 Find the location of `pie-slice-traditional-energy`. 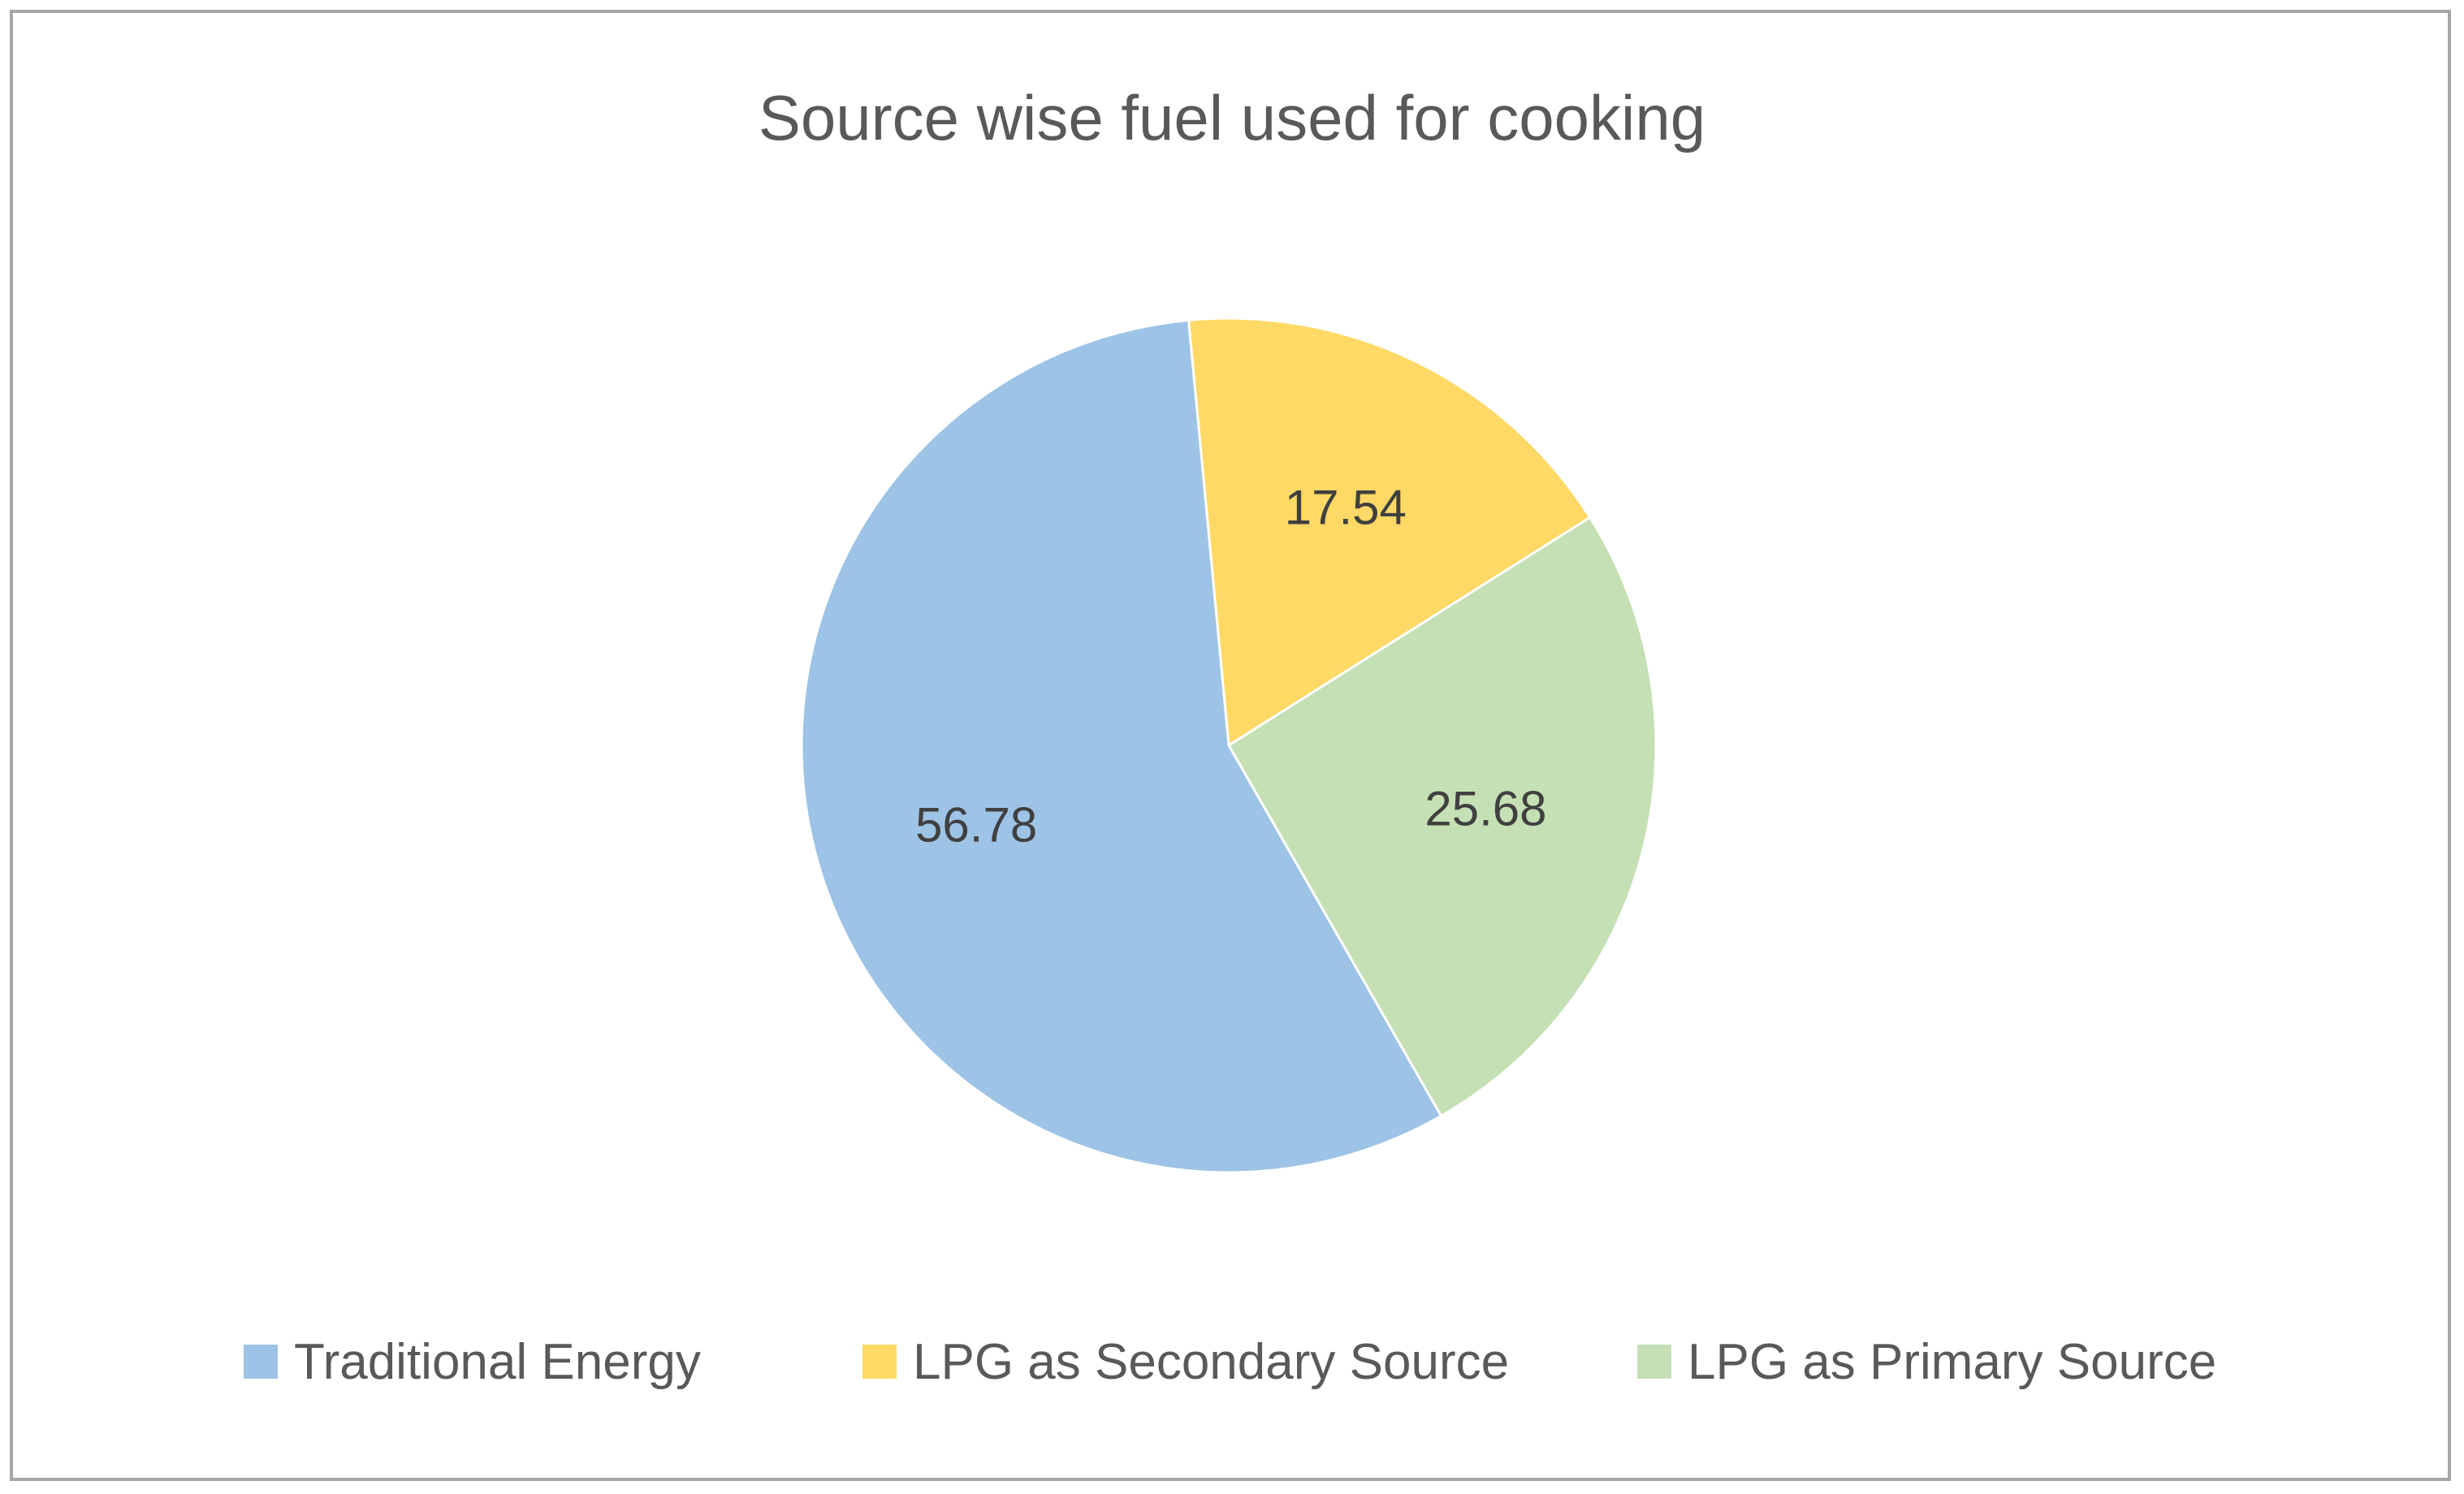

pie-slice-traditional-energy is located at coordinates (1121, 746).